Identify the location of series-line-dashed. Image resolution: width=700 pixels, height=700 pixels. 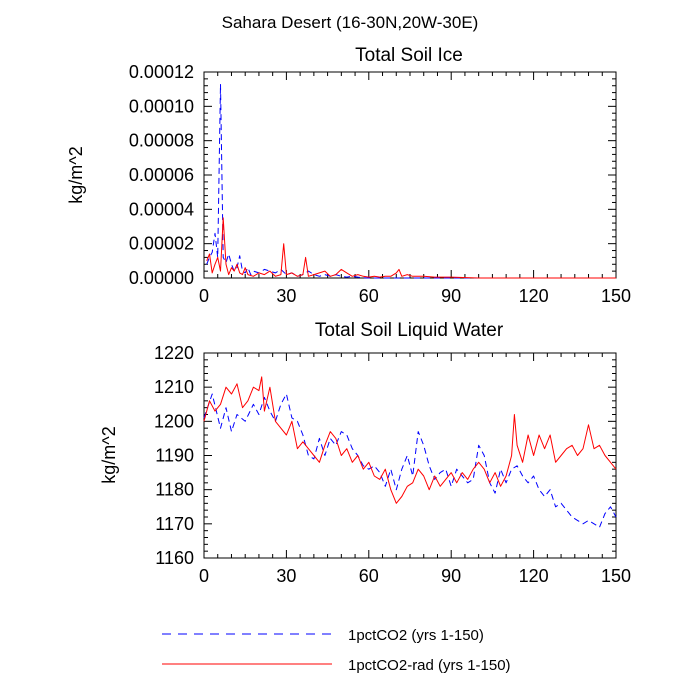
(410, 460).